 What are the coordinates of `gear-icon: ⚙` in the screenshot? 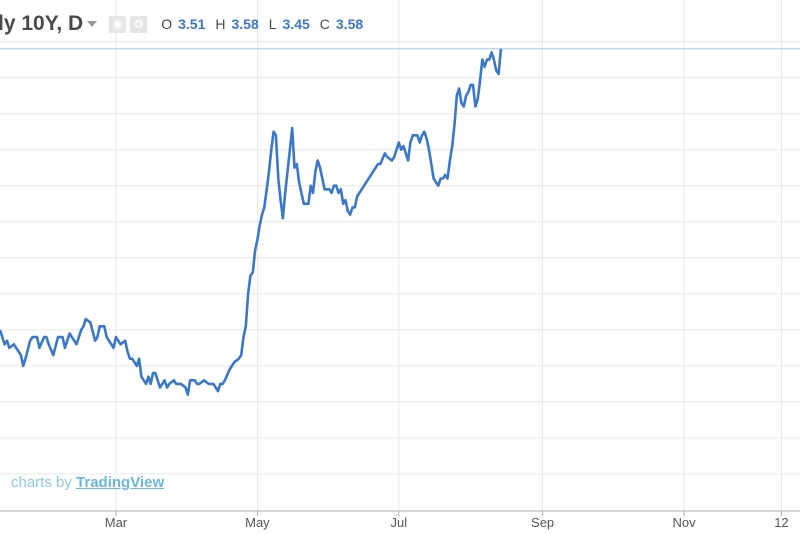 It's located at (139, 24).